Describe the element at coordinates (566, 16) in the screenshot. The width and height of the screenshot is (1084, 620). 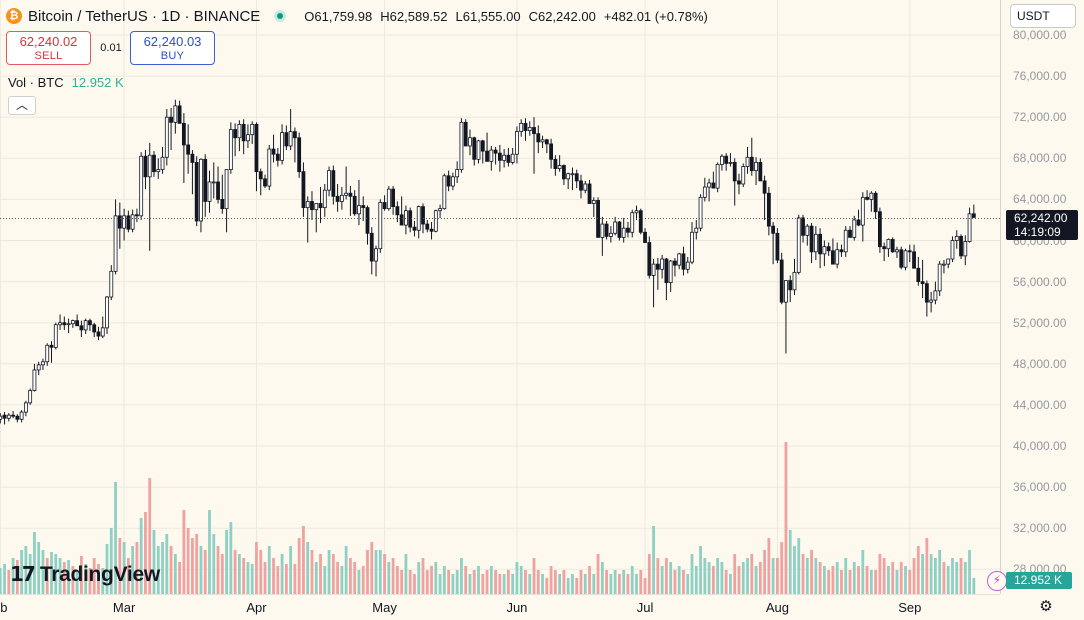
I see `close-value: 62,242.00` at that location.